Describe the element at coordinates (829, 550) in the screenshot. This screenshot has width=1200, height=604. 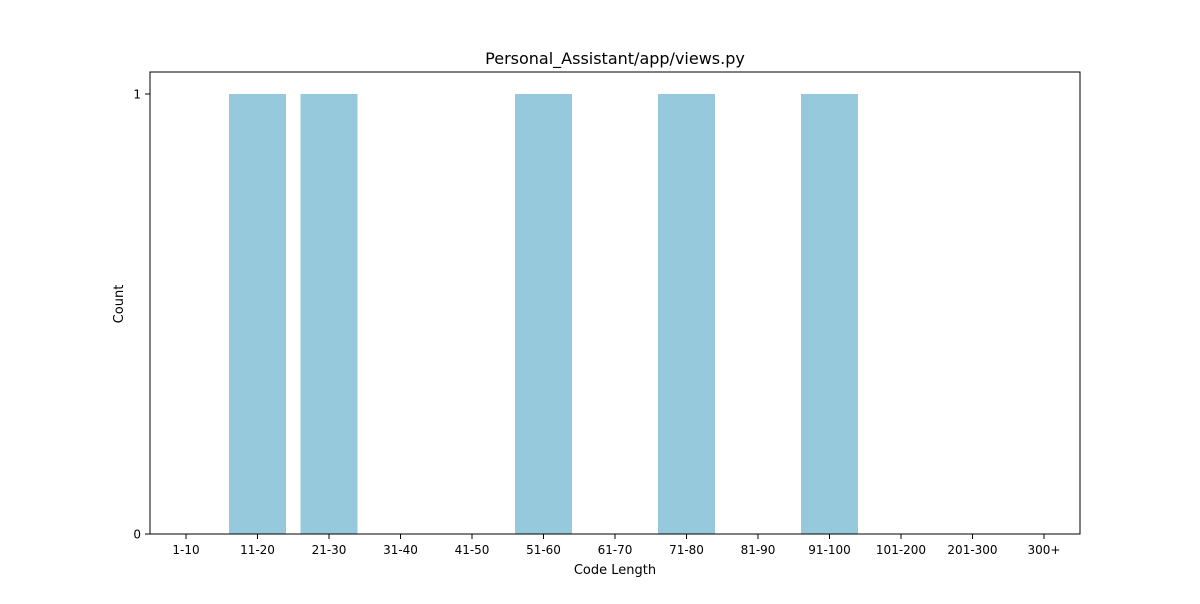
I see `x-tick-label: 91-100` at that location.